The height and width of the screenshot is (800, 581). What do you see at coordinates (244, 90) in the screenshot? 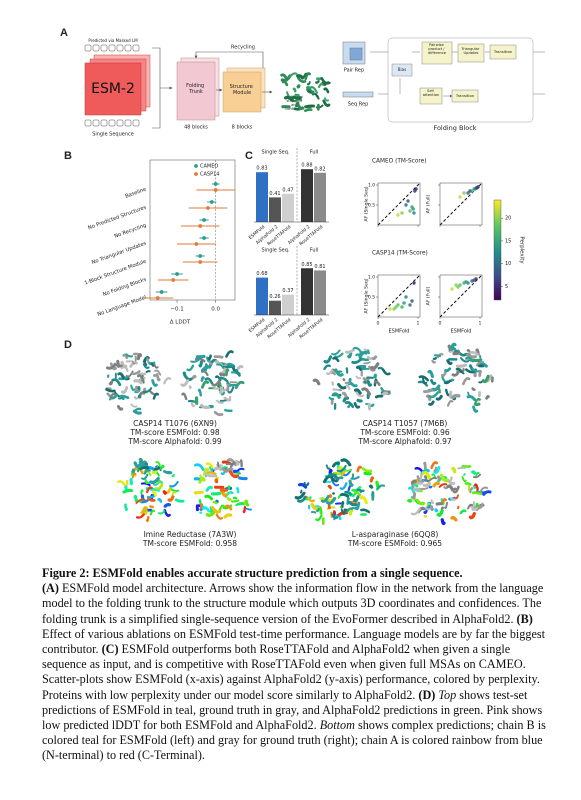
I see `structure-module-block` at bounding box center [244, 90].